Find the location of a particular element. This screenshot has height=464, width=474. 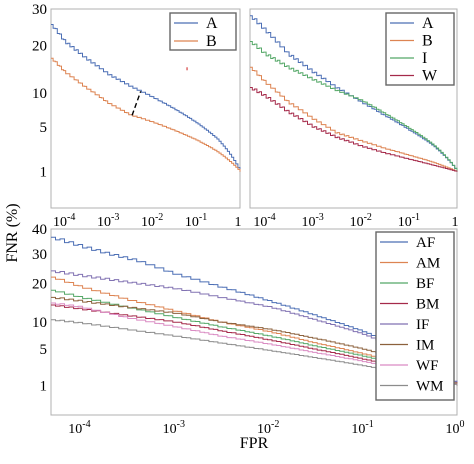

legend-label-BF: BF is located at coordinates (425, 284).